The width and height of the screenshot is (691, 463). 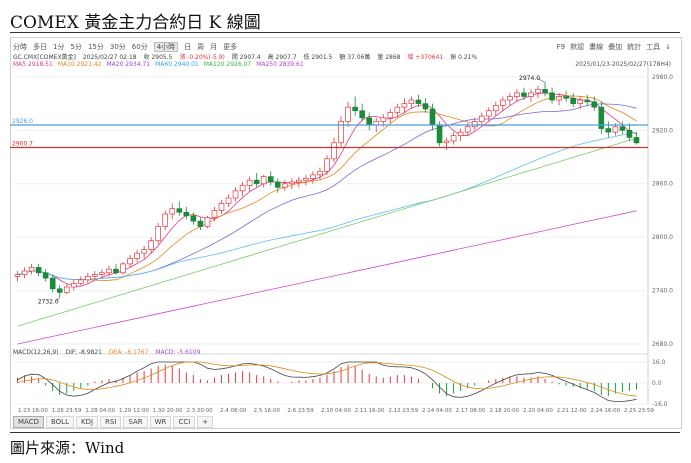 I want to click on tool-button-6: ↓, so click(x=668, y=47).